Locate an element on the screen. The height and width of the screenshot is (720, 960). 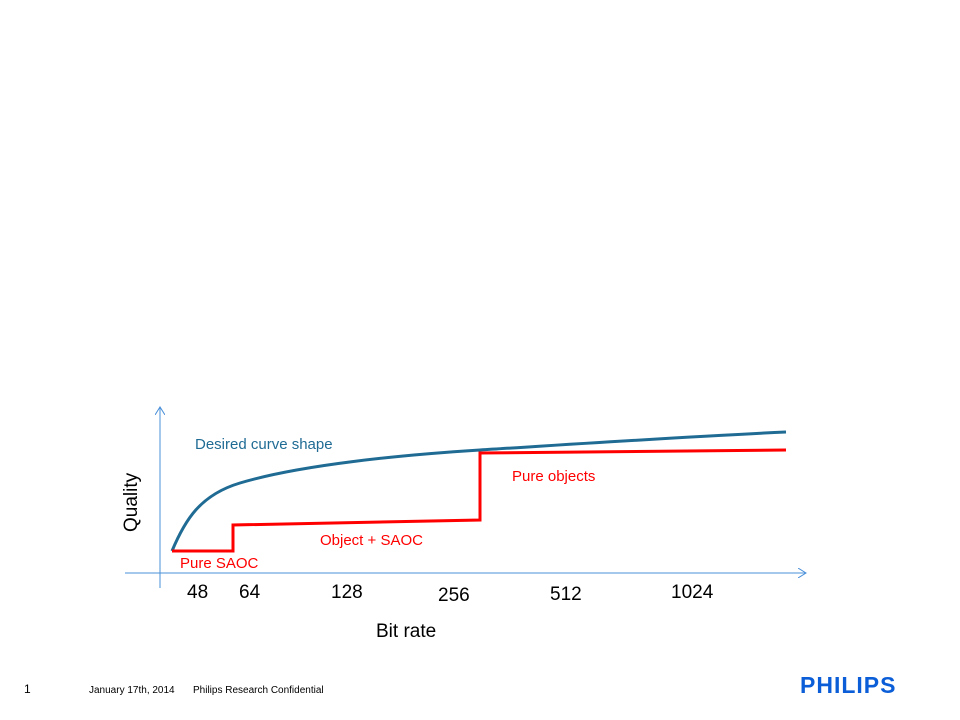
y-axis-label: Quality is located at coordinates (131, 502).